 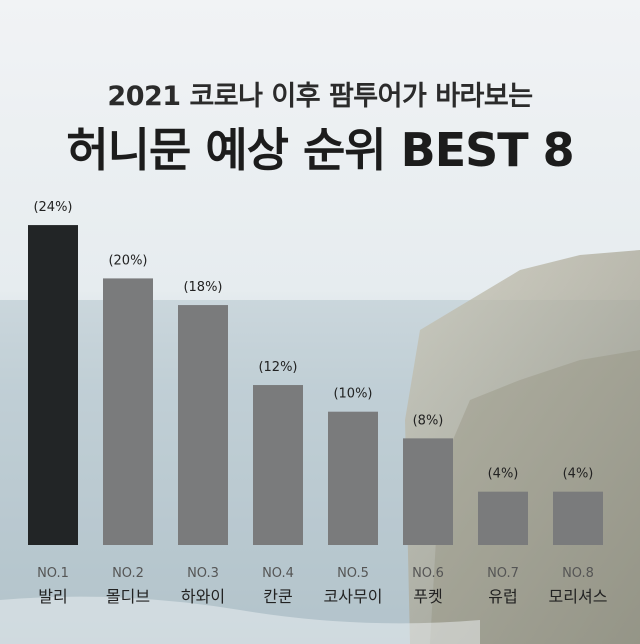 What do you see at coordinates (503, 474) in the screenshot?
I see `value-label-7: (4%)` at bounding box center [503, 474].